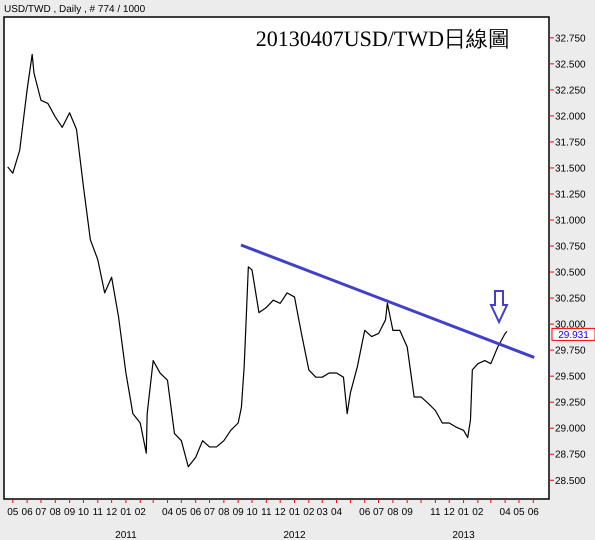 The width and height of the screenshot is (595, 540). Describe the element at coordinates (570, 194) in the screenshot. I see `y-tick-label: 31.250` at that location.